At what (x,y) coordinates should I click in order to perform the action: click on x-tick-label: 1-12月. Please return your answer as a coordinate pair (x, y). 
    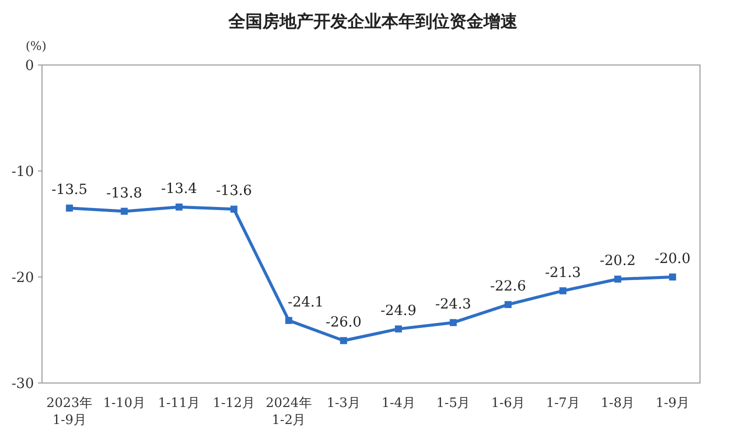
    Looking at the image, I should click on (234, 403).